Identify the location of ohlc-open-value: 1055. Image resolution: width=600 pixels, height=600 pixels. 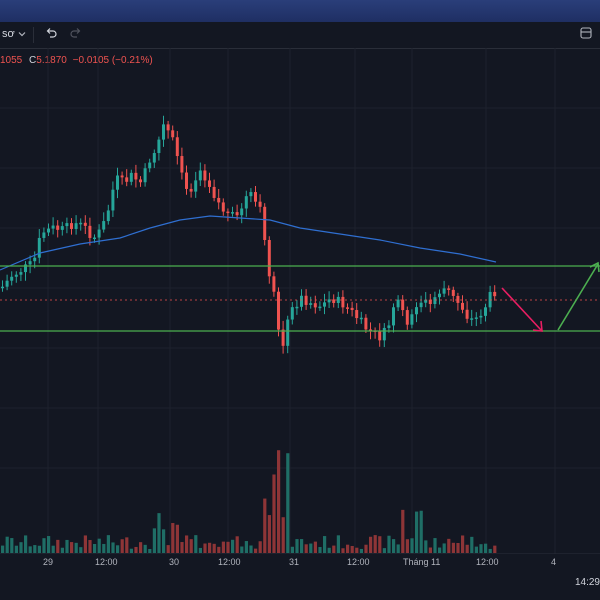
(11, 60).